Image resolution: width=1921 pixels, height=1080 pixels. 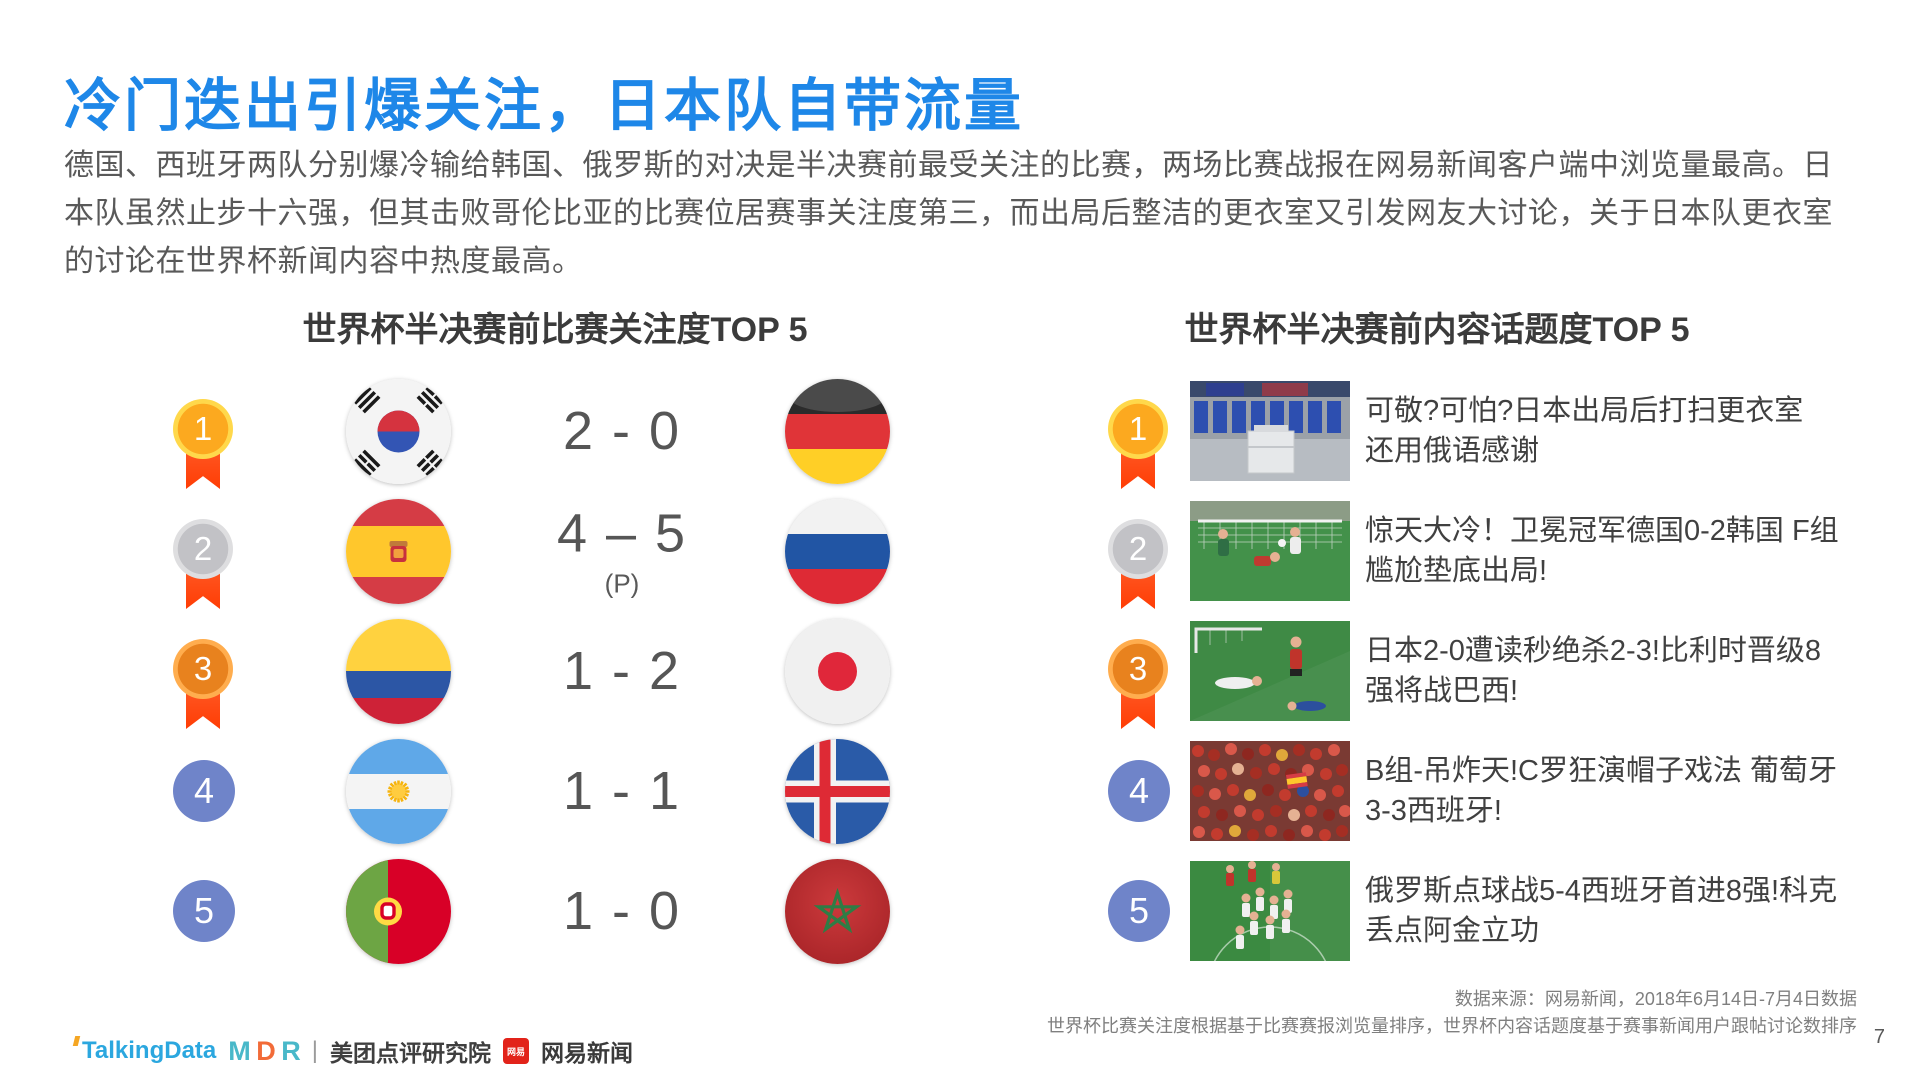 I want to click on news-row: 5, so click(x=1480, y=911).